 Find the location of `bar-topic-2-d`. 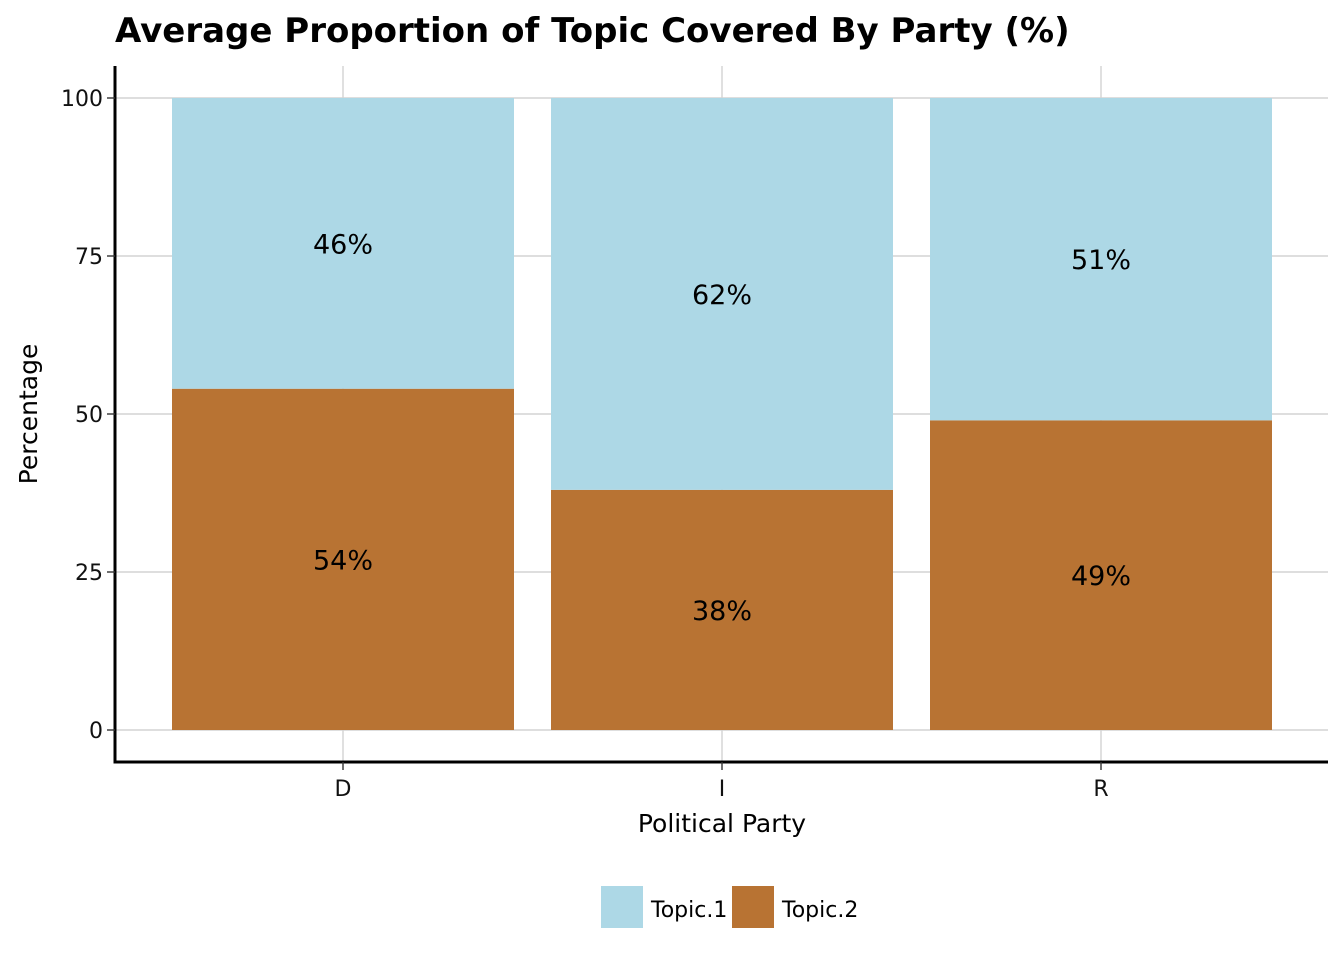

bar-topic-2-d is located at coordinates (343, 559).